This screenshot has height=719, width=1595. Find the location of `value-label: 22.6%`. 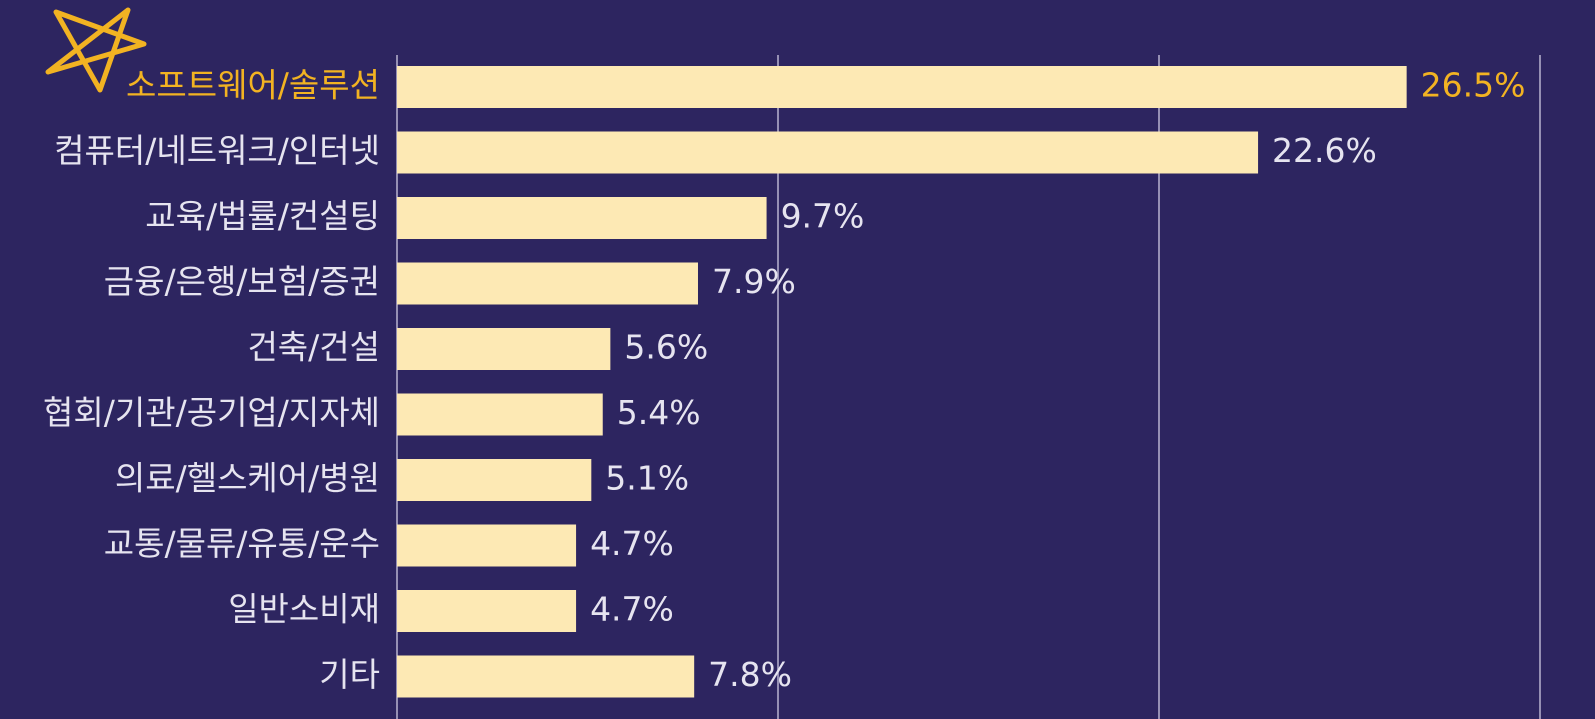

value-label: 22.6% is located at coordinates (1324, 150).